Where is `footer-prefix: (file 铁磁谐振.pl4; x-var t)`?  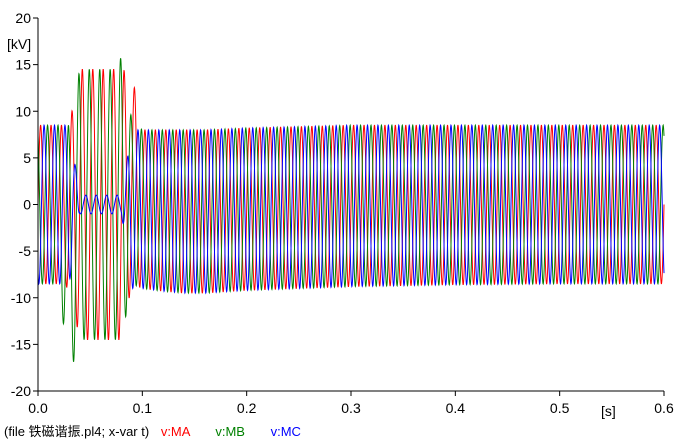
footer-prefix: (file 铁磁谐振.pl4; x-var t) is located at coordinates (76, 431).